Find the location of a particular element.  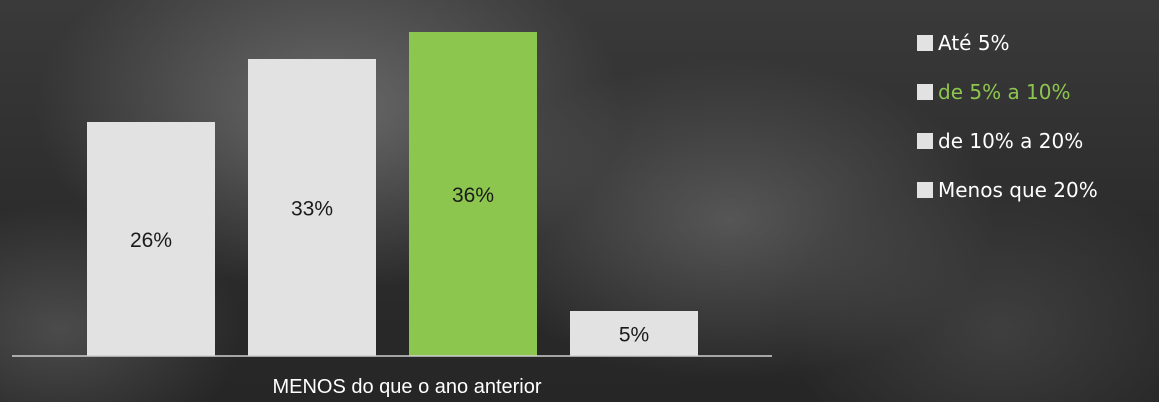

bar-value-label-2: 33% is located at coordinates (312, 209).